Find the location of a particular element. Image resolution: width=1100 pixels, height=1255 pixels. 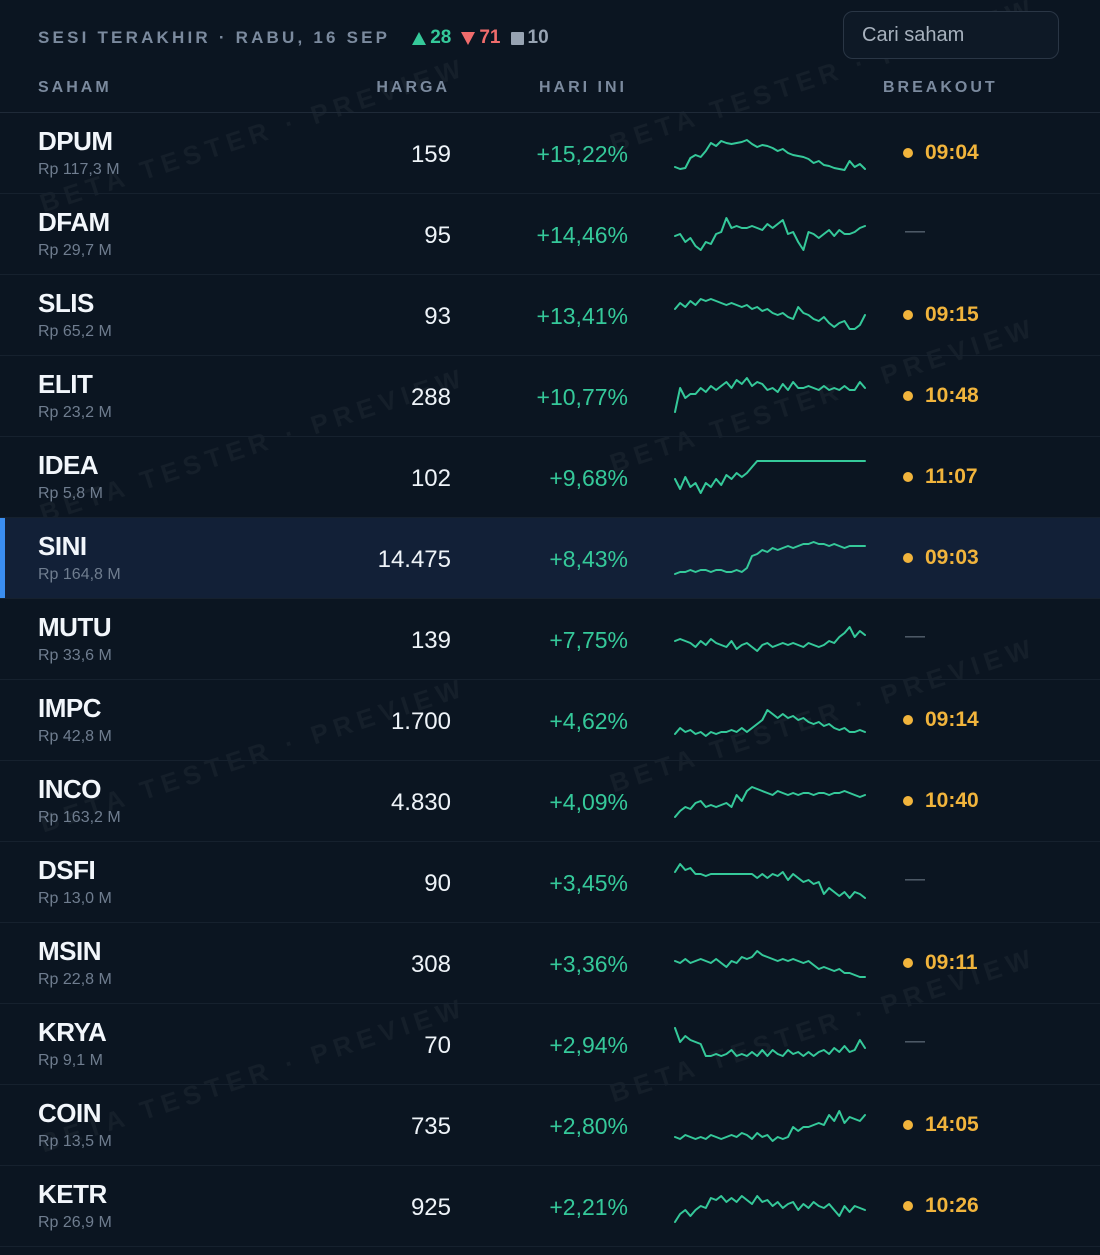

breakout-indicator: 09:15 is located at coordinates (941, 315).